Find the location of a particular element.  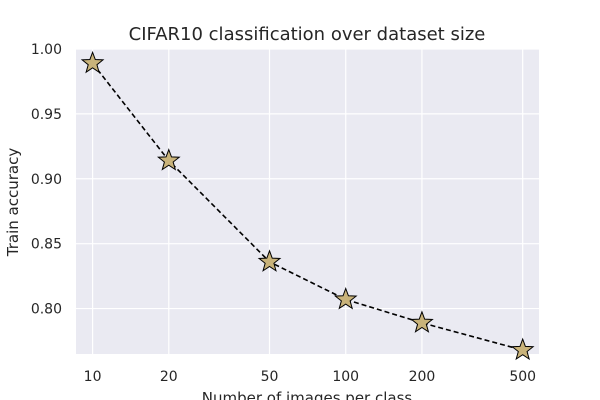

y-tick-label: 0.95 is located at coordinates (46, 115).